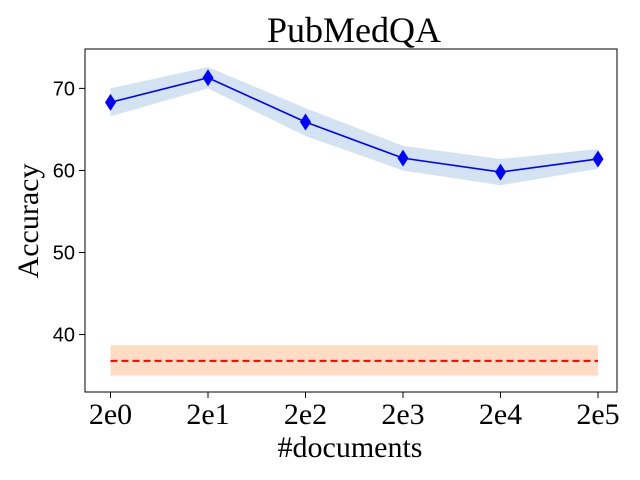 The image size is (640, 480). What do you see at coordinates (28, 221) in the screenshot?
I see `y-axis-label: Accuracy` at bounding box center [28, 221].